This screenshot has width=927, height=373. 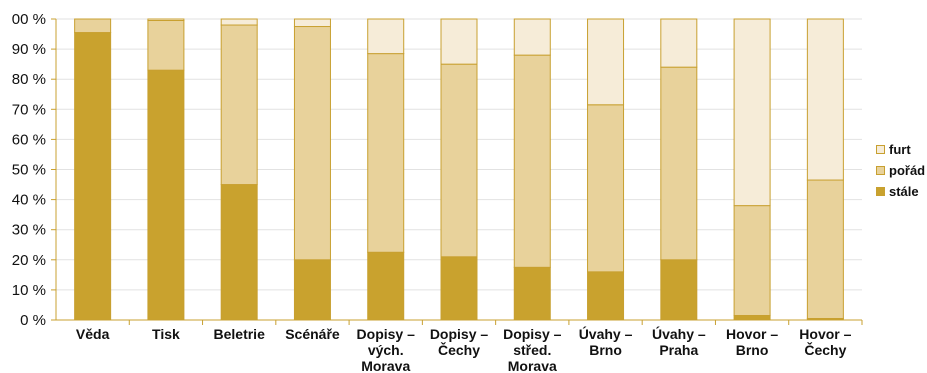 I want to click on y-tick-label: 60 %, so click(x=29, y=139).